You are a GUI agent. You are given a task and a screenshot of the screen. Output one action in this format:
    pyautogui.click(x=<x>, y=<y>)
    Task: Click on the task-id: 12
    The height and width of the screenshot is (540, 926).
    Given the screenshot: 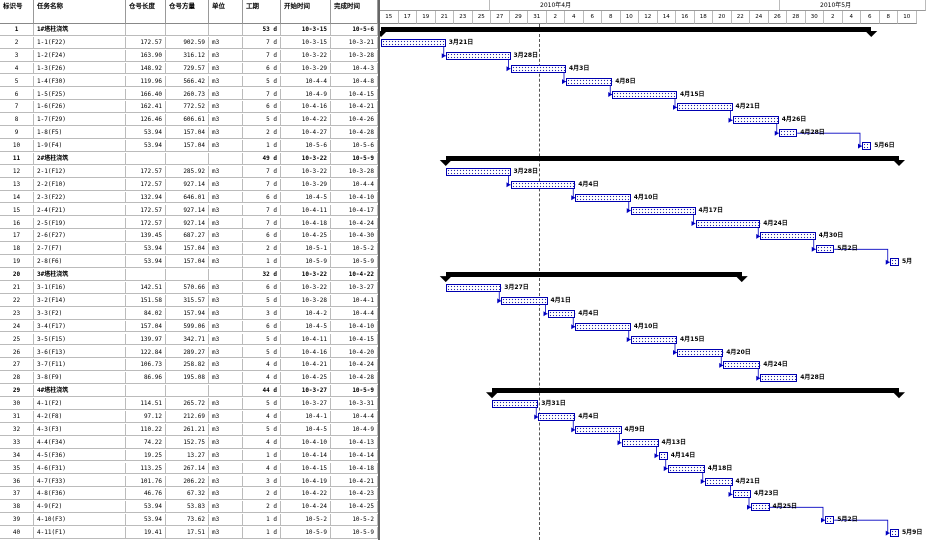 What is the action you would take?
    pyautogui.click(x=17, y=171)
    